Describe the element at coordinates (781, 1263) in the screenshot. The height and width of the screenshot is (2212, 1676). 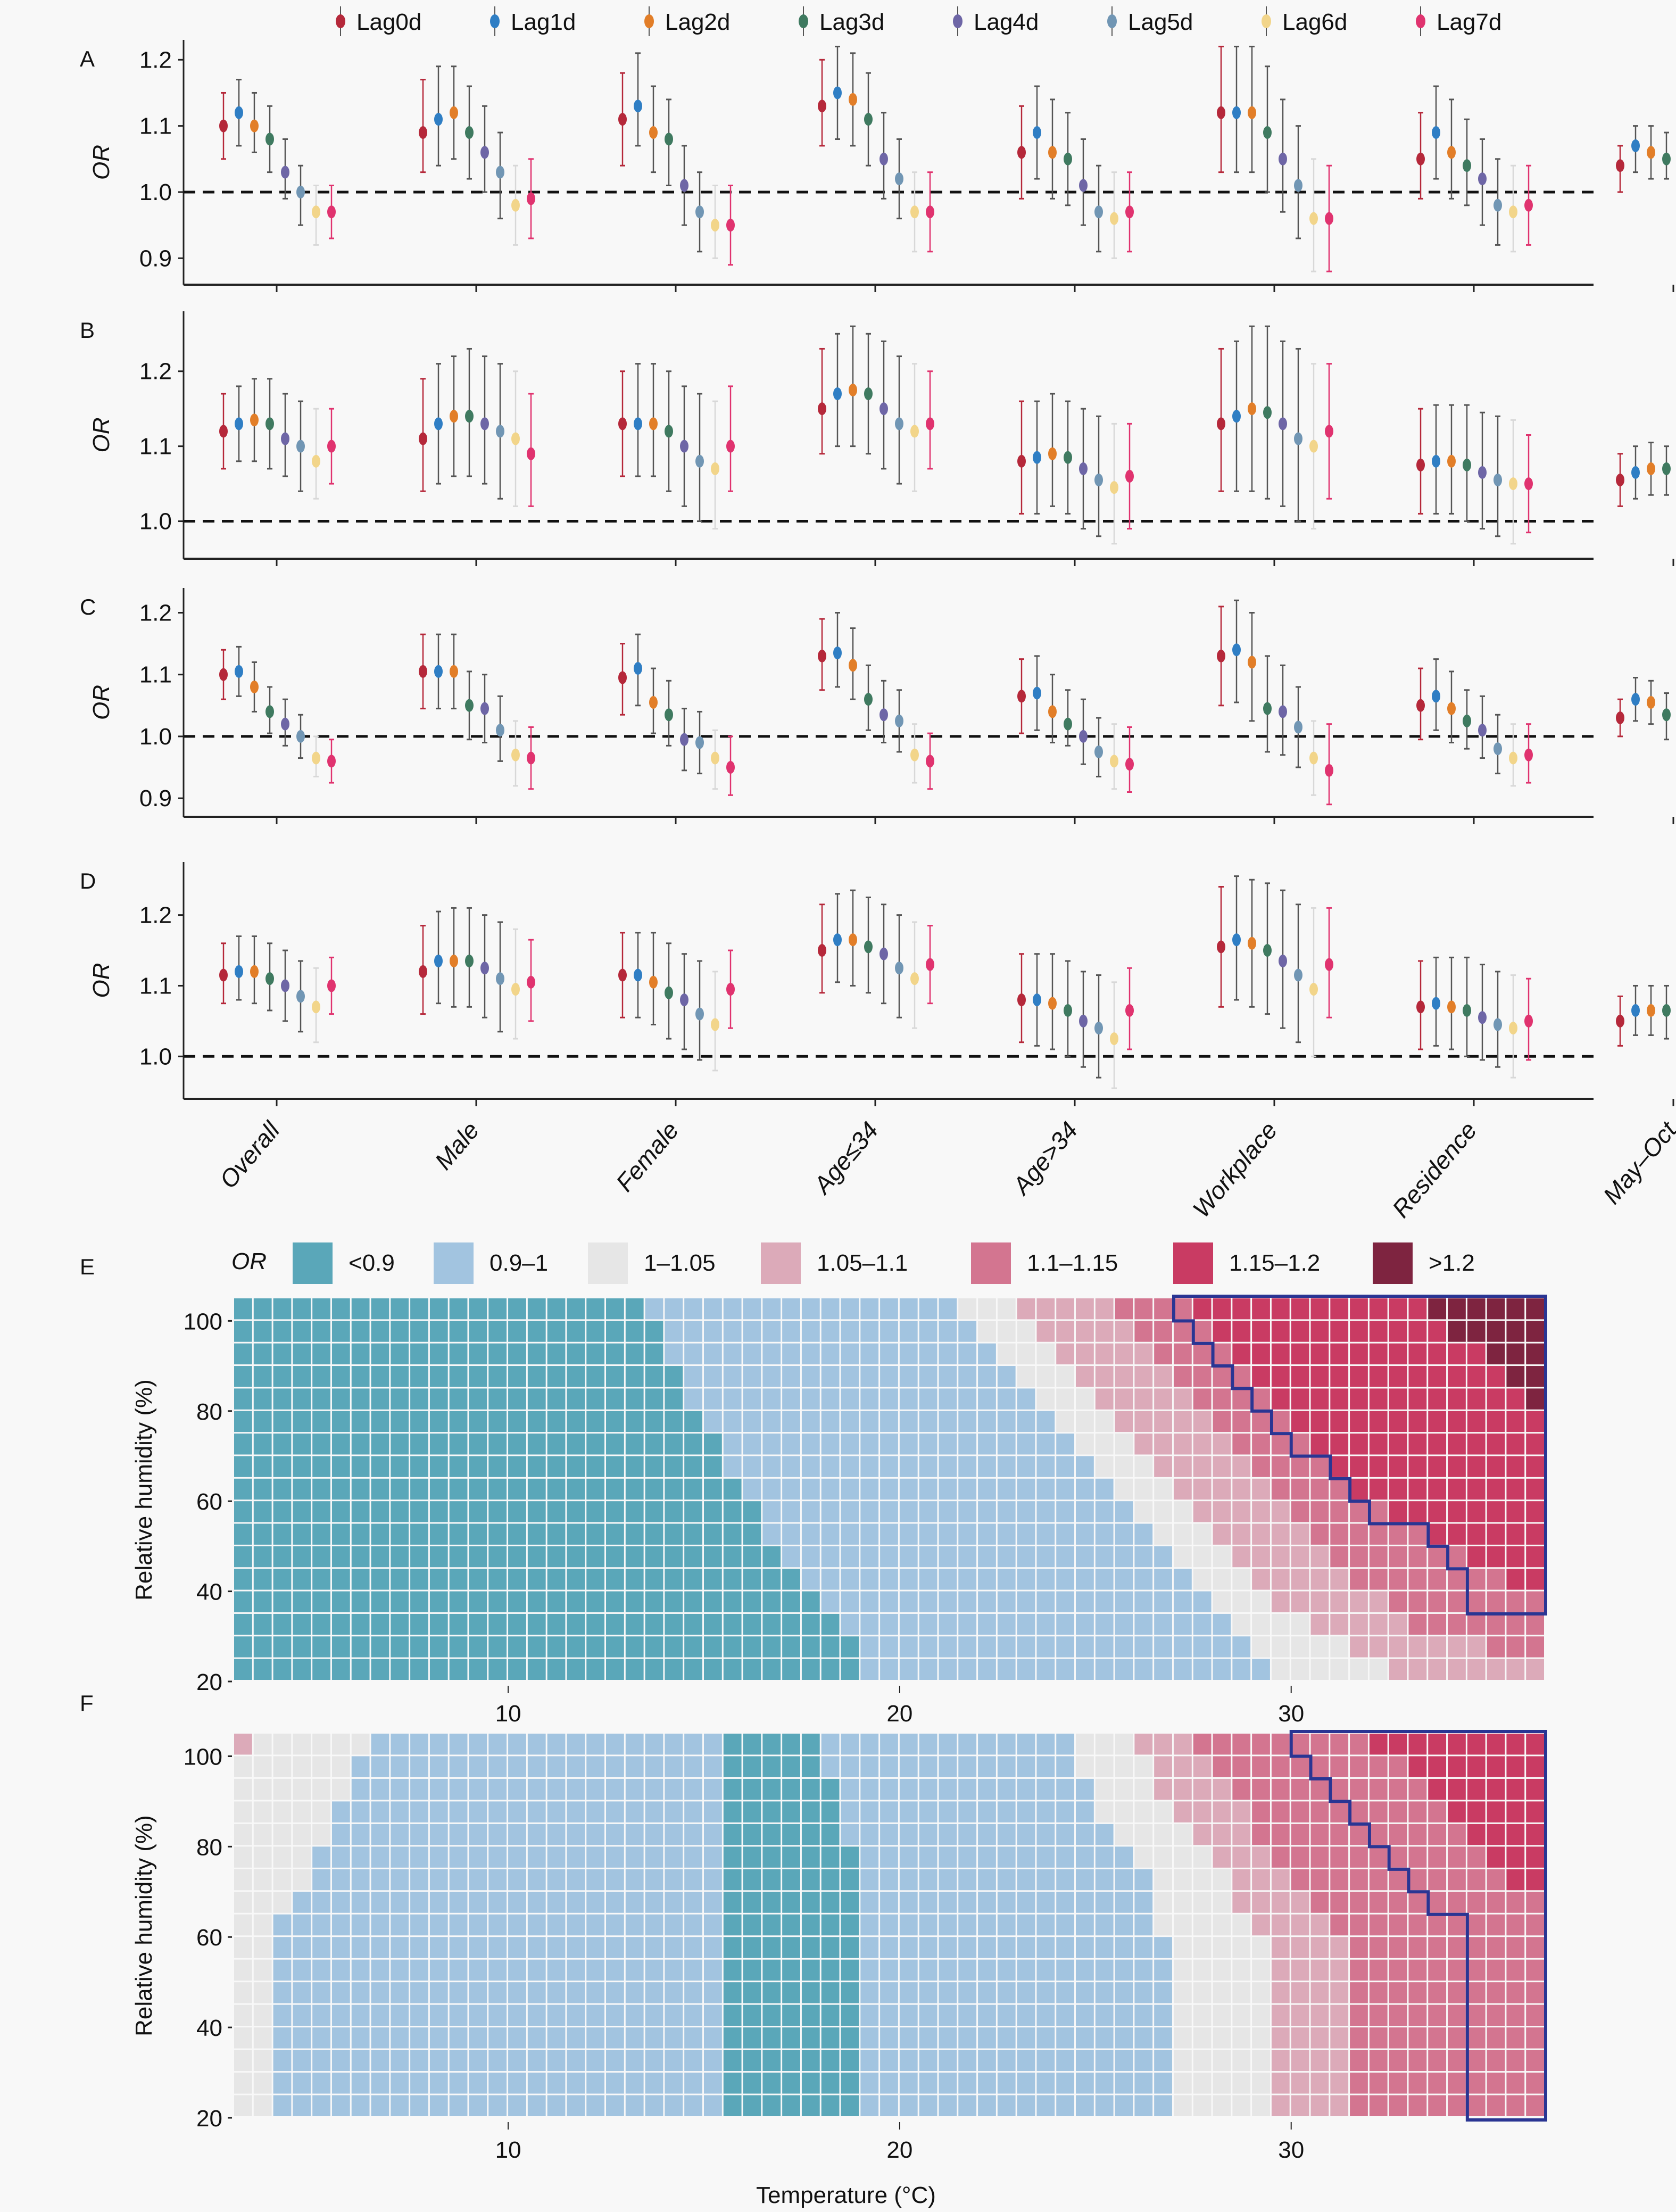
I see `heat-legend-swatch` at that location.